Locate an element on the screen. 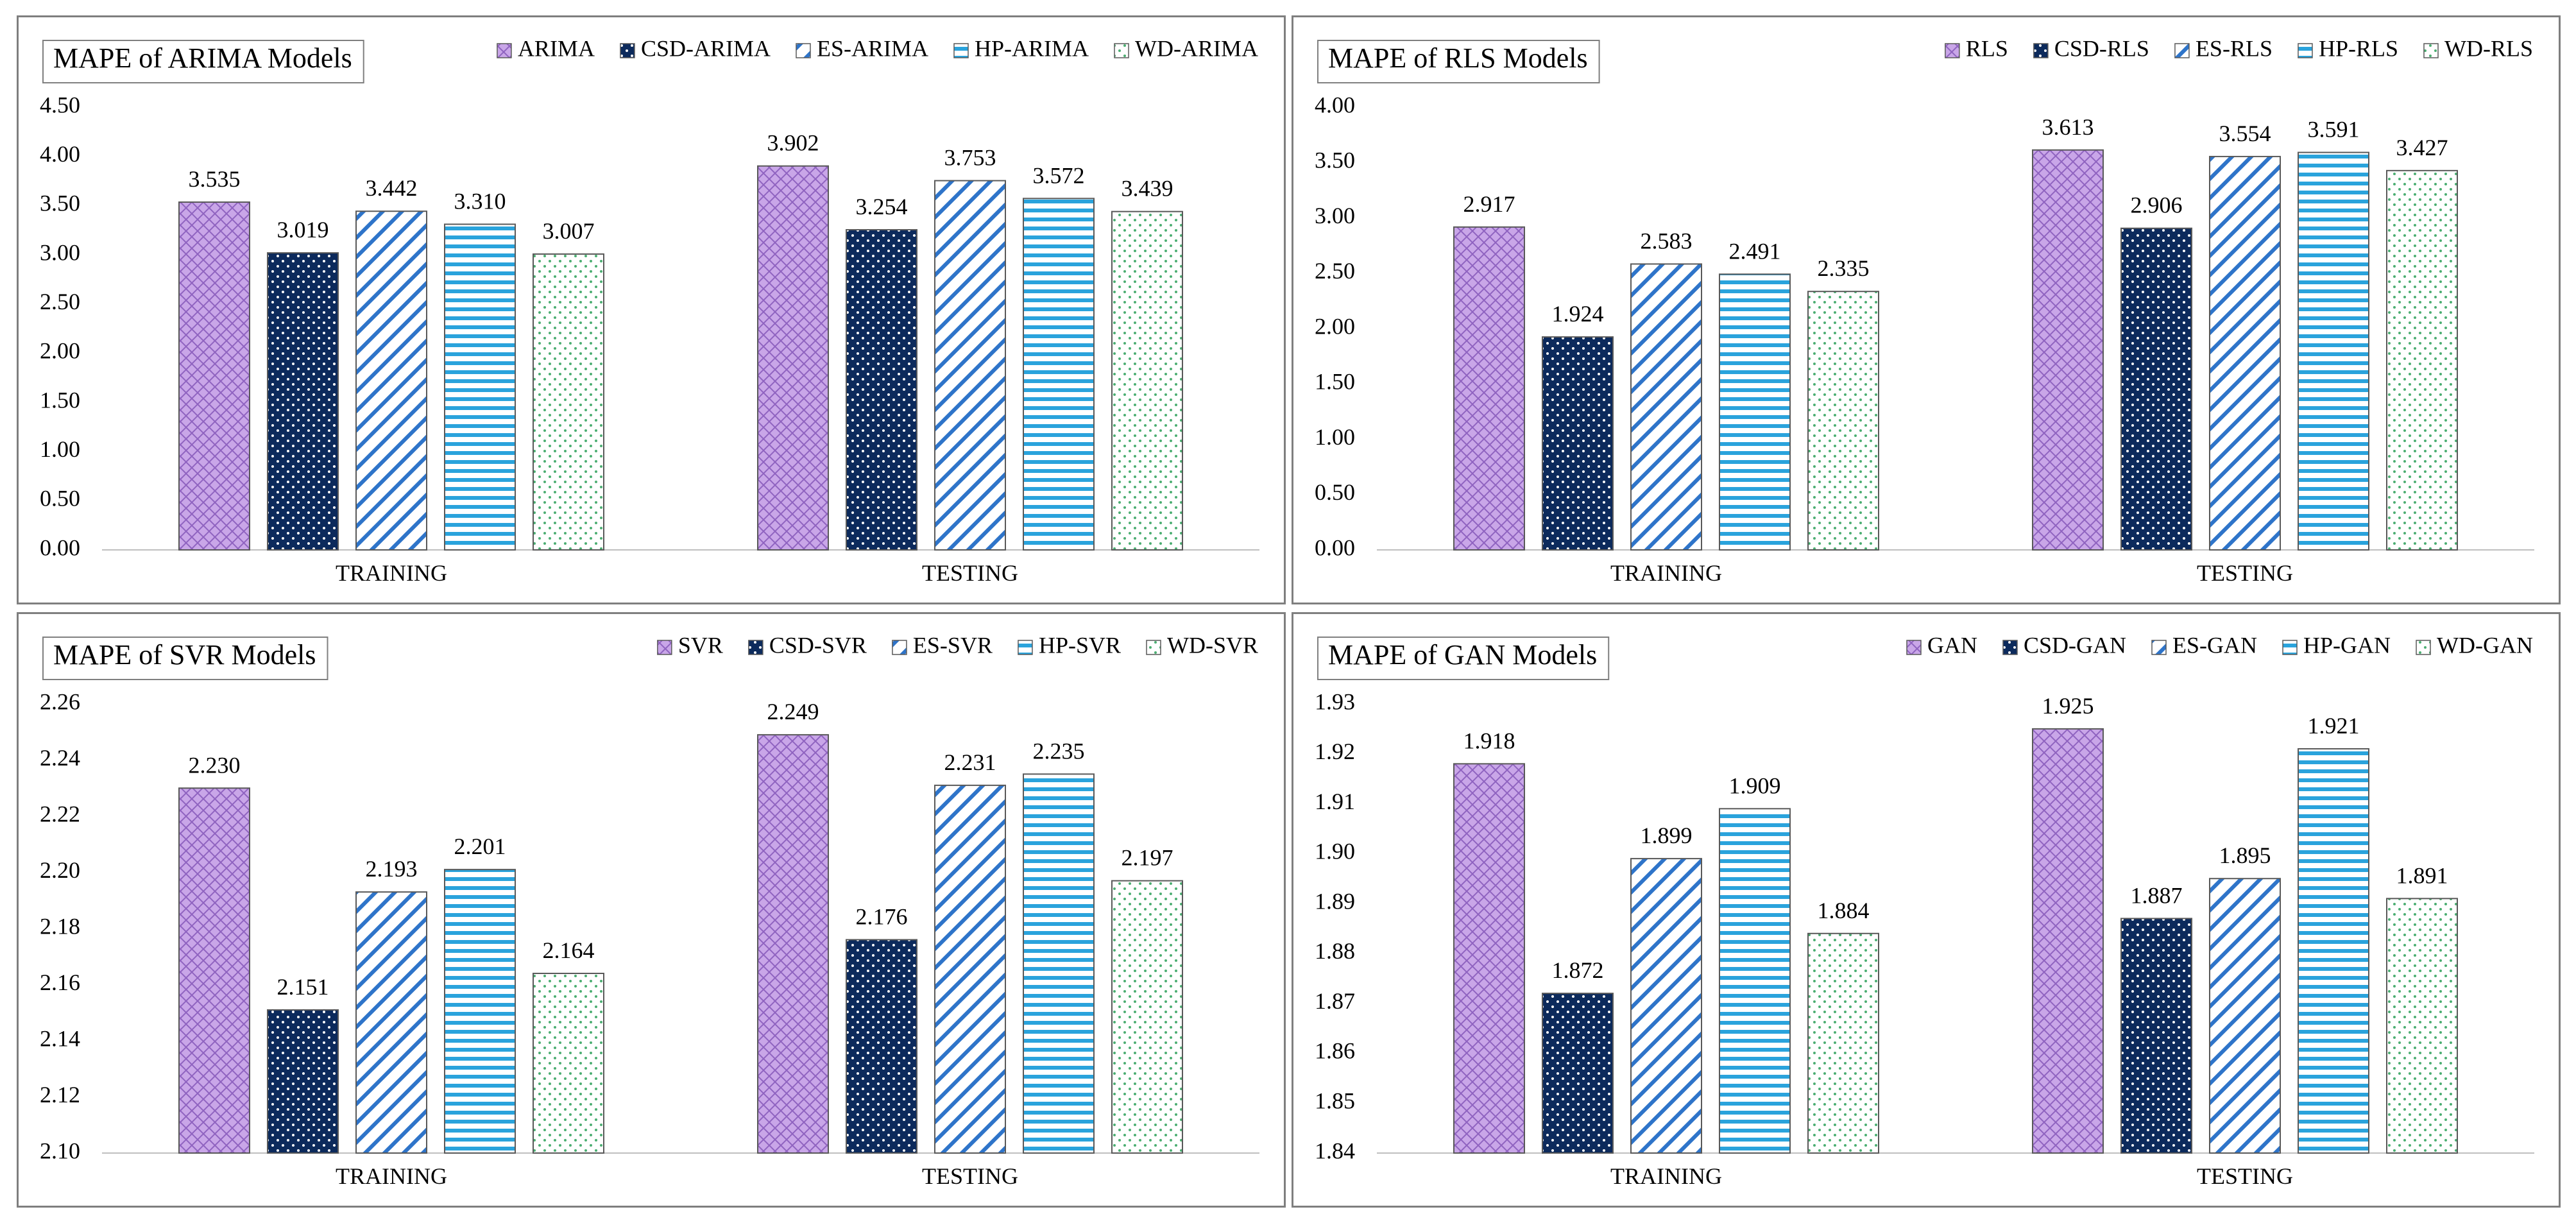 The height and width of the screenshot is (1223, 2576). y-tick-label: 1.87 is located at coordinates (1335, 1001).